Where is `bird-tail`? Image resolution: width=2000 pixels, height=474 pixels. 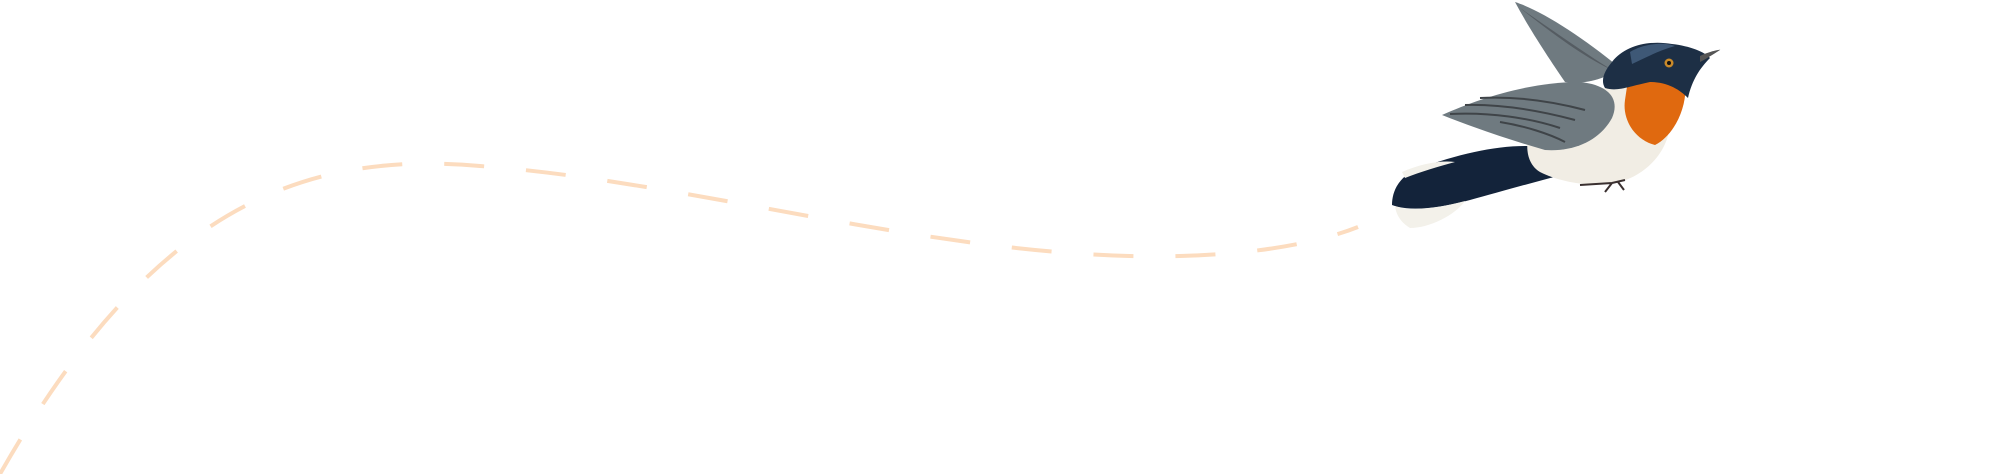 bird-tail is located at coordinates (1483, 177).